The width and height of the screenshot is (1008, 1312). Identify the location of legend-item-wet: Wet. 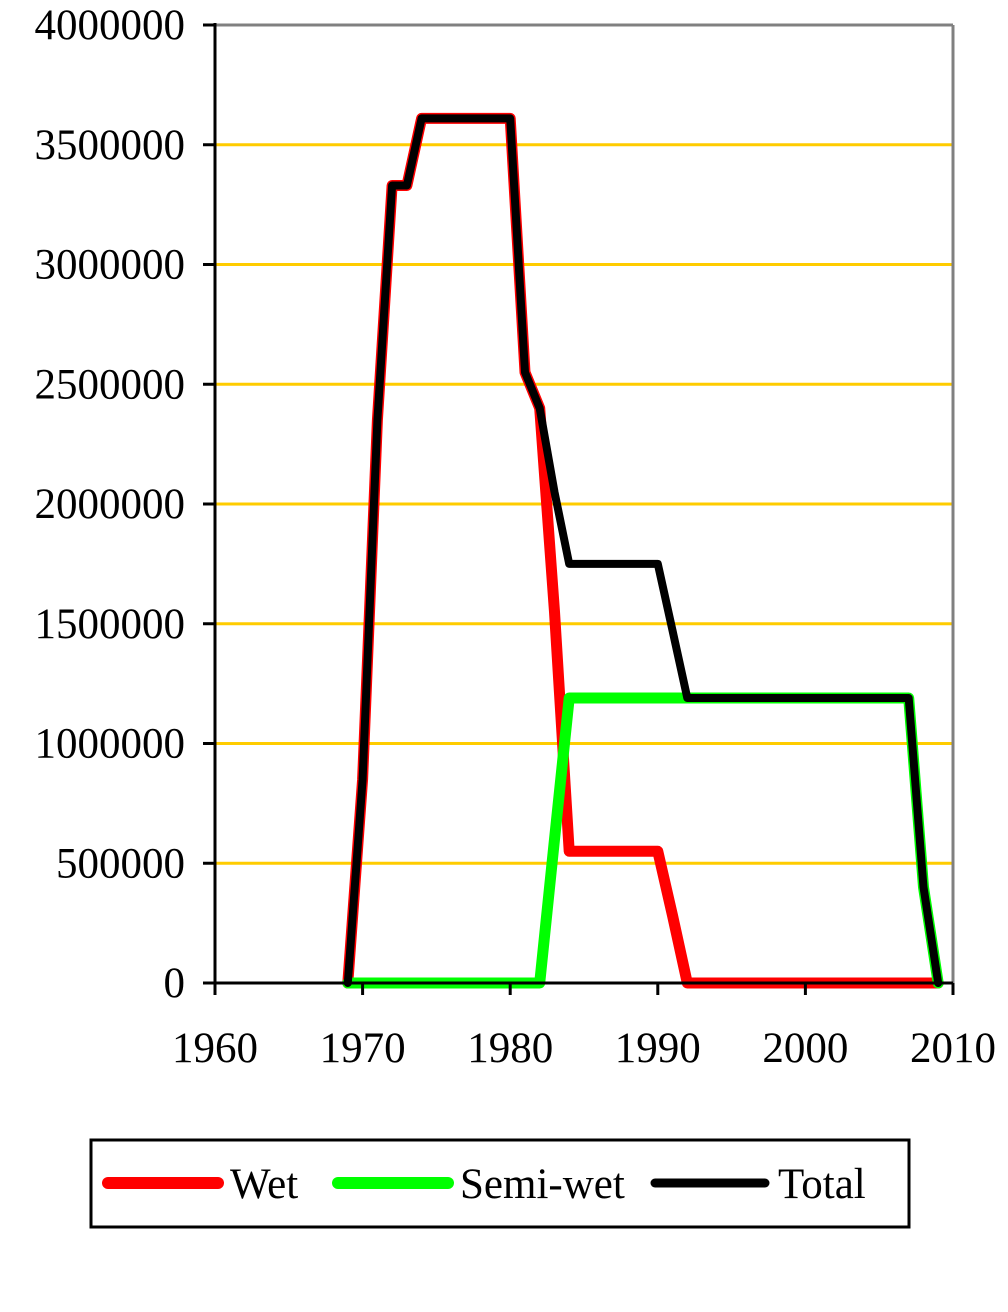
(200, 1184).